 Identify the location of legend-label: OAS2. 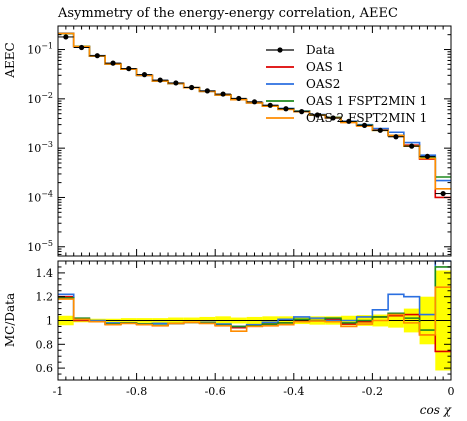
(323, 84).